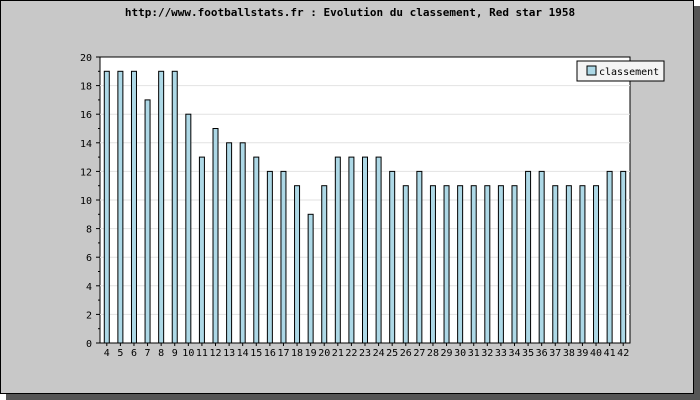 The image size is (700, 400). Describe the element at coordinates (311, 353) in the screenshot. I see `x-tick-label: 19` at that location.